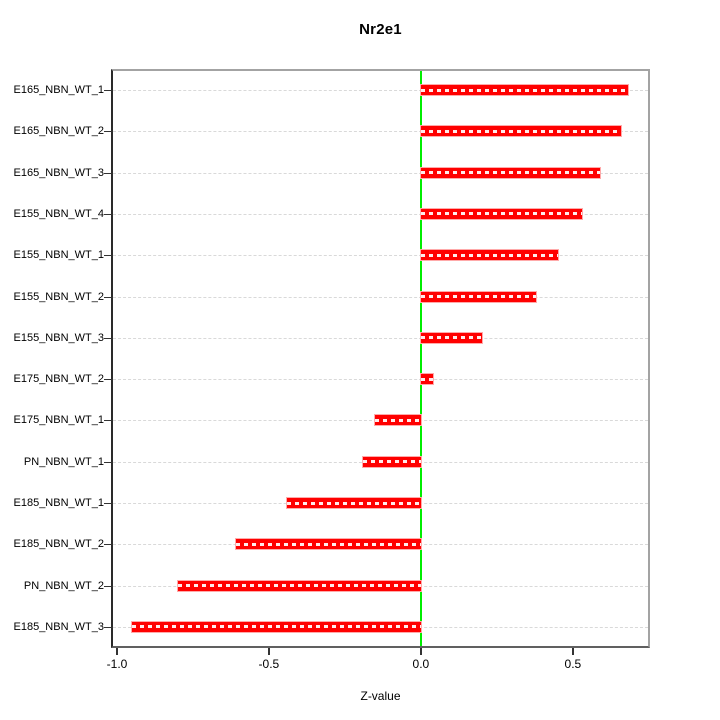 Image resolution: width=720 pixels, height=720 pixels. I want to click on x-tick-label: 0.0, so click(421, 664).